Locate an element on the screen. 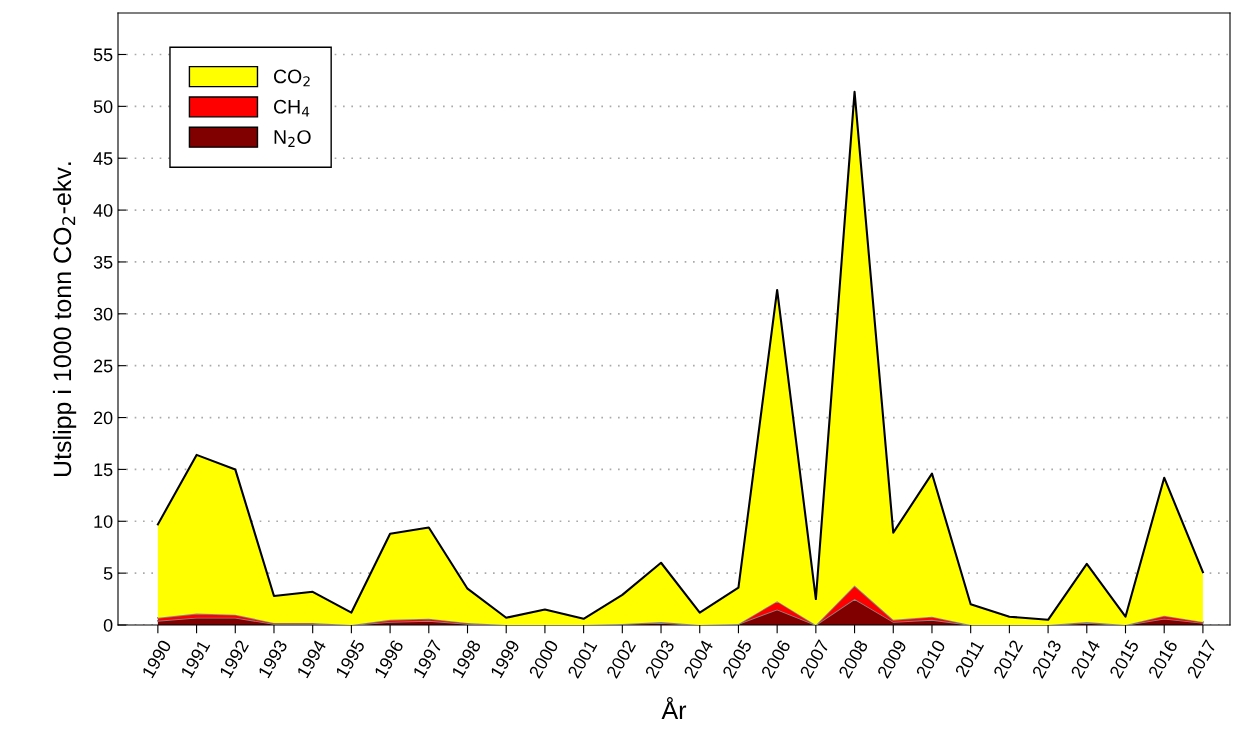  y-tick-label: 30 is located at coordinates (103, 314).